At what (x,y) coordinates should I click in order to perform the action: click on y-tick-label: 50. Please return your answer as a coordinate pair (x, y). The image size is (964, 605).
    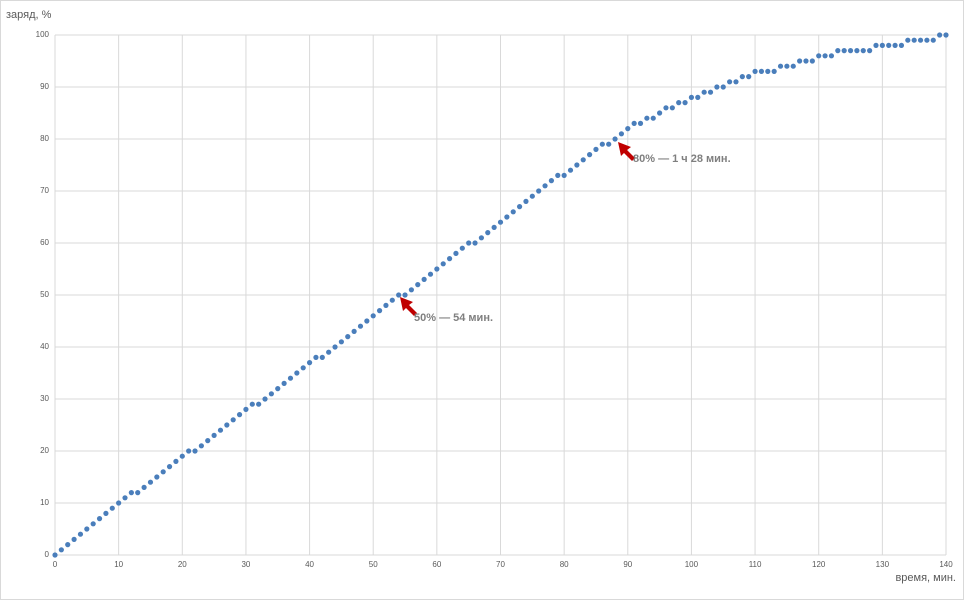
    Looking at the image, I should click on (44, 294).